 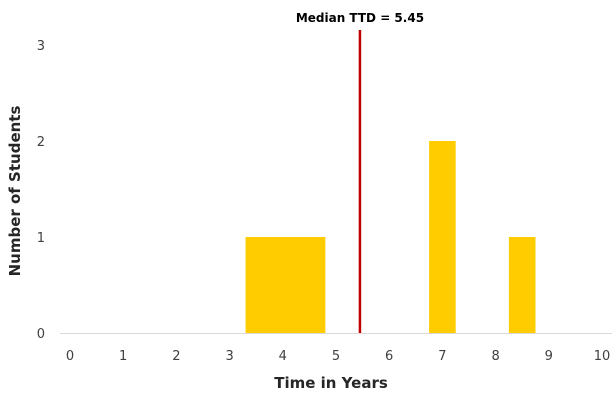 What do you see at coordinates (602, 356) in the screenshot?
I see `x-tick-label: 10` at bounding box center [602, 356].